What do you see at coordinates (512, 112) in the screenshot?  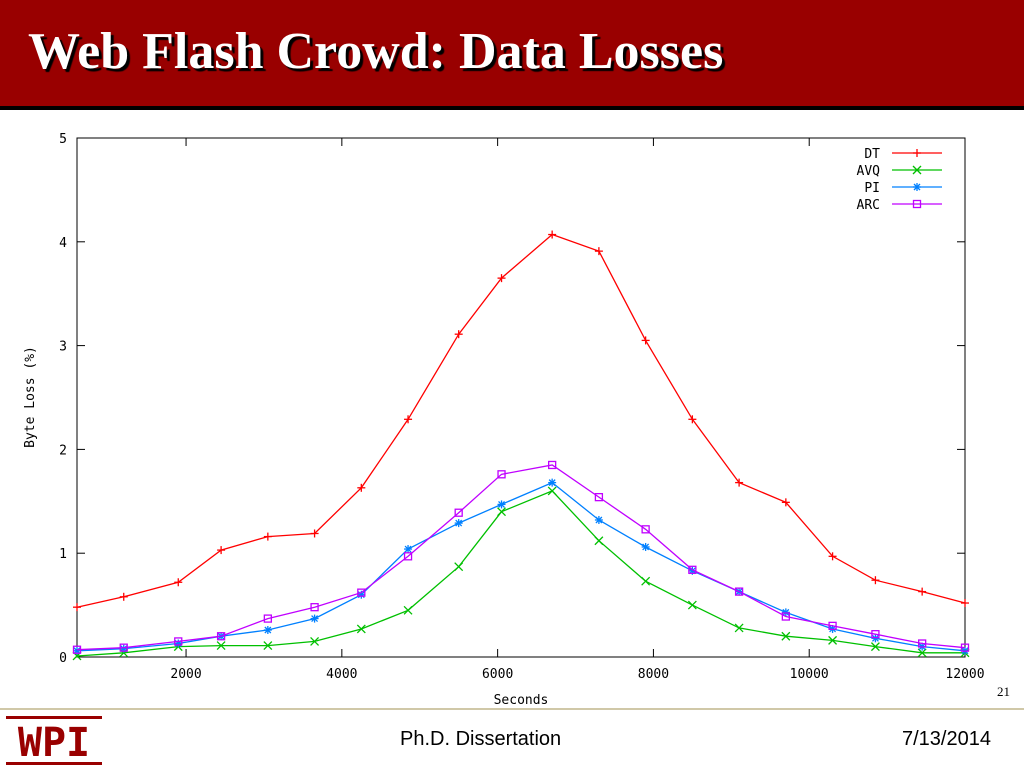 I see `title-divider-gap` at bounding box center [512, 112].